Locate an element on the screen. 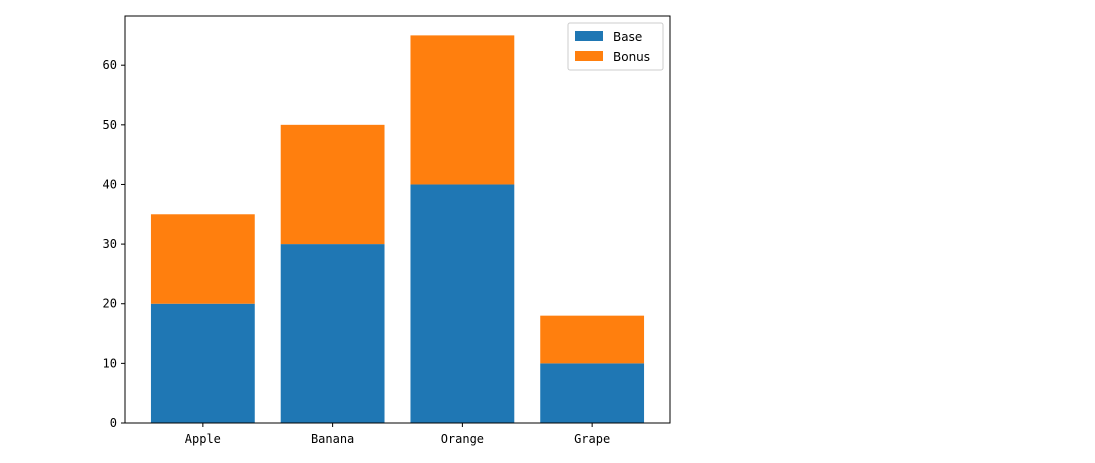 This screenshot has height=463, width=1095. x-tick-label-apple: Apple is located at coordinates (203, 439).